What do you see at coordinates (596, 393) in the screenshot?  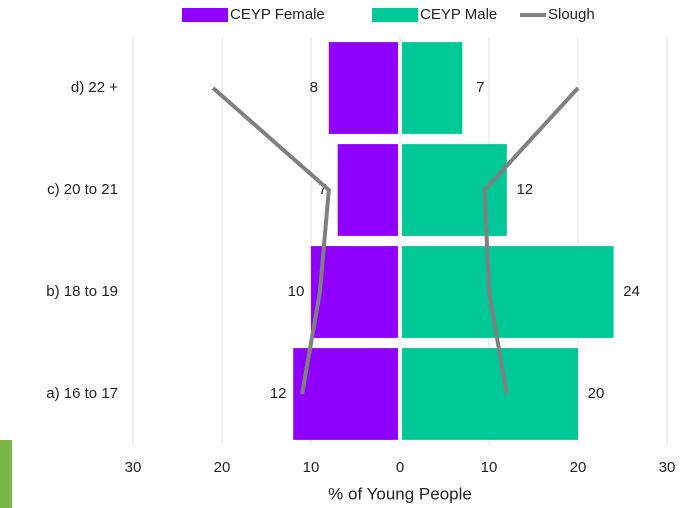 I see `data-label: 20` at bounding box center [596, 393].